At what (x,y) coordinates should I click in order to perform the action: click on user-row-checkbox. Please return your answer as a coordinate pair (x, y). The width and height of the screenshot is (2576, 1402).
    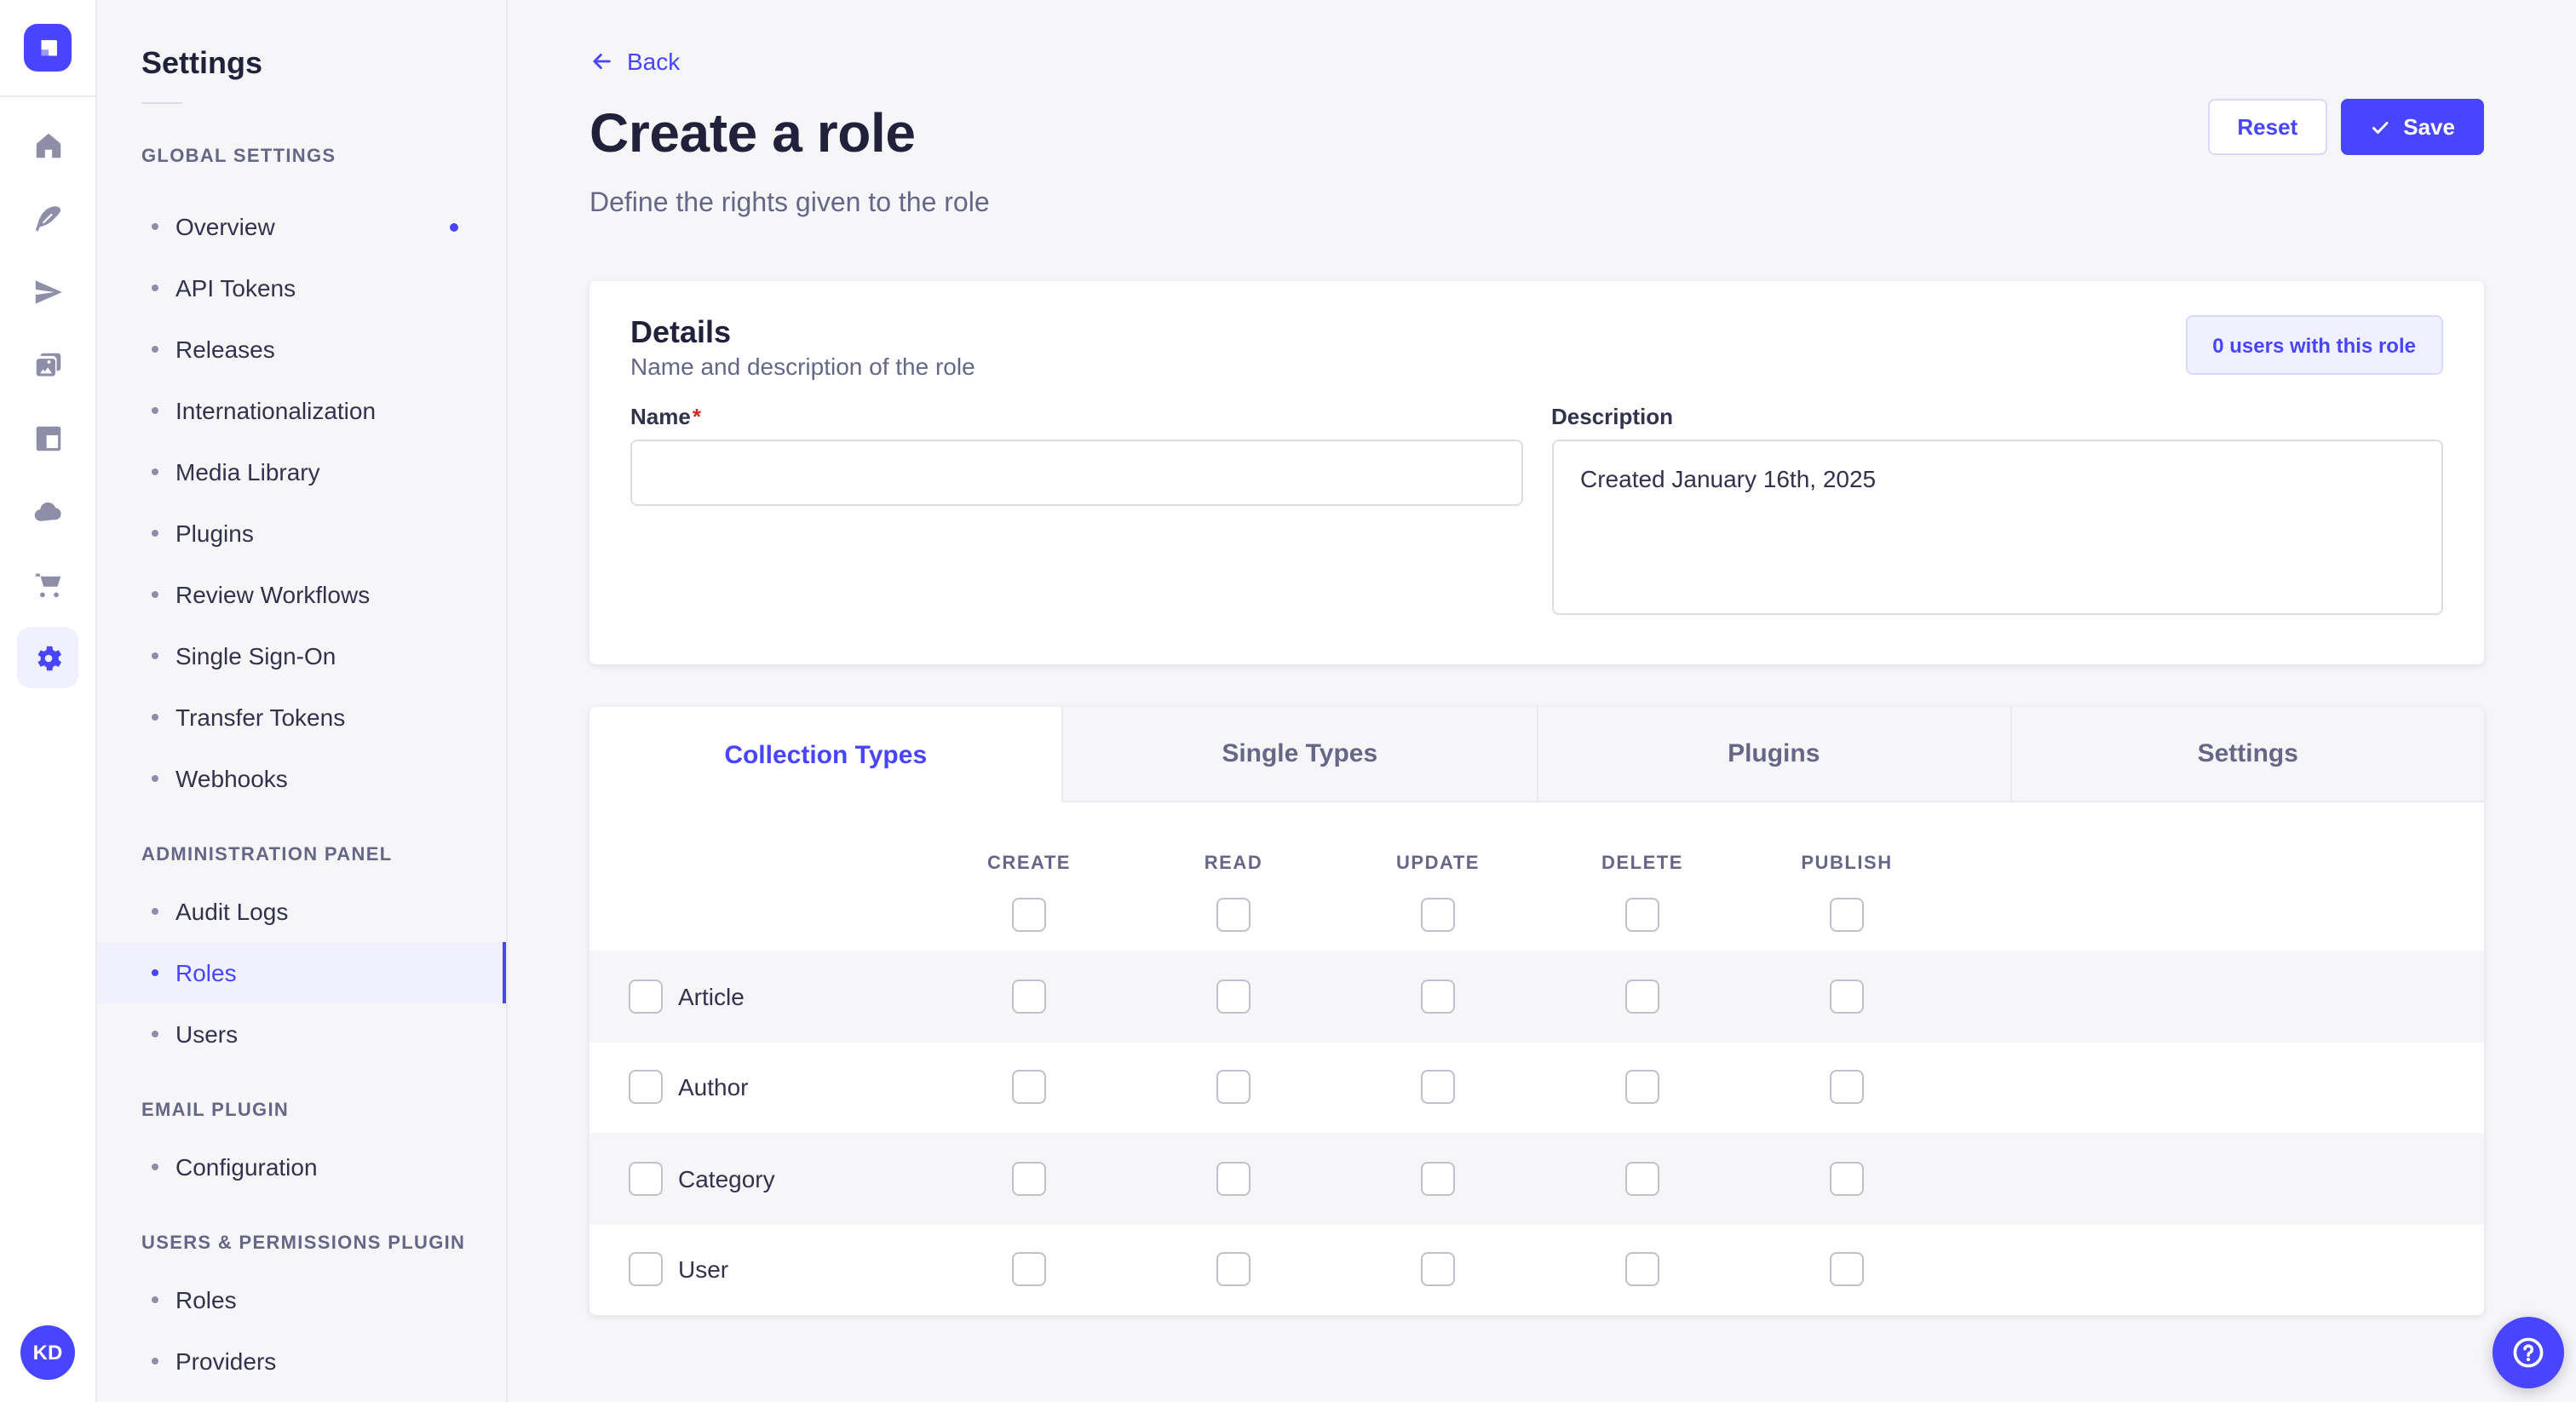
    Looking at the image, I should click on (646, 1269).